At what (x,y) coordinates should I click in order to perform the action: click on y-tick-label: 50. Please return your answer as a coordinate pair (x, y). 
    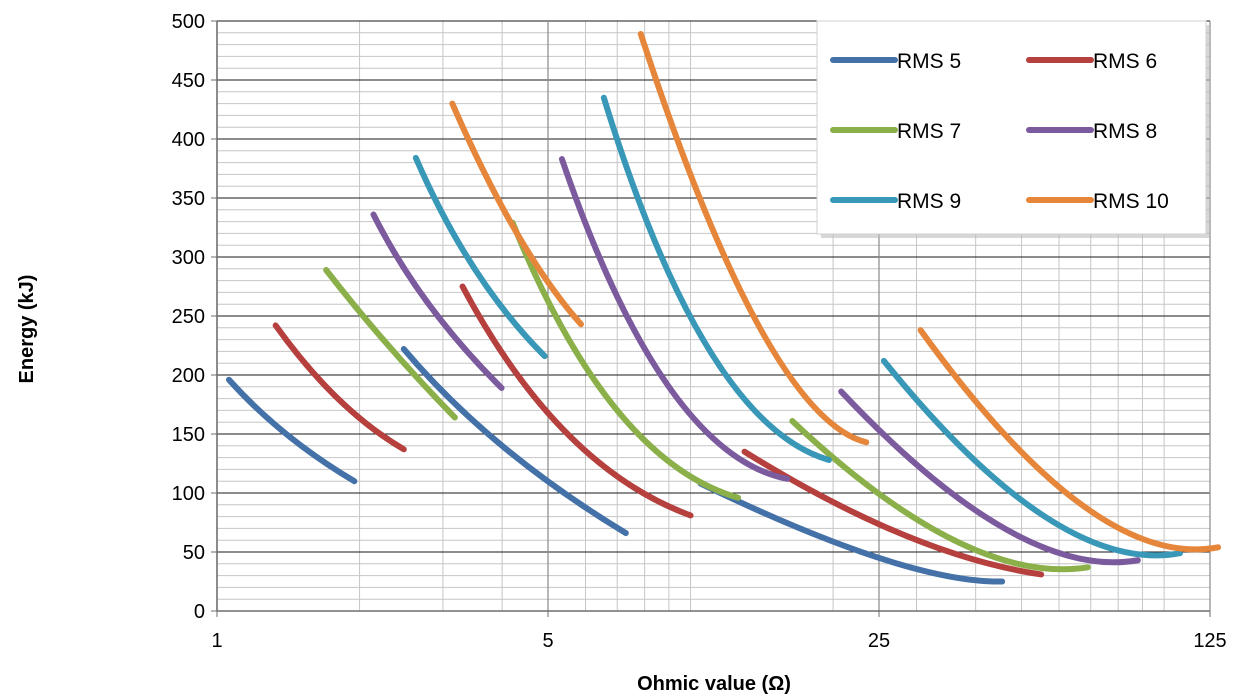
    Looking at the image, I should click on (194, 553).